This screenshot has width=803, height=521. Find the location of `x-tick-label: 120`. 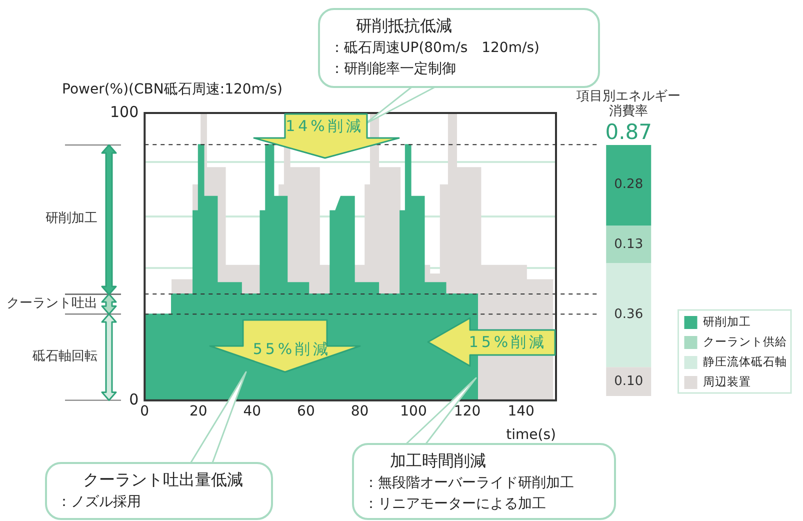

x-tick-label: 120 is located at coordinates (467, 411).